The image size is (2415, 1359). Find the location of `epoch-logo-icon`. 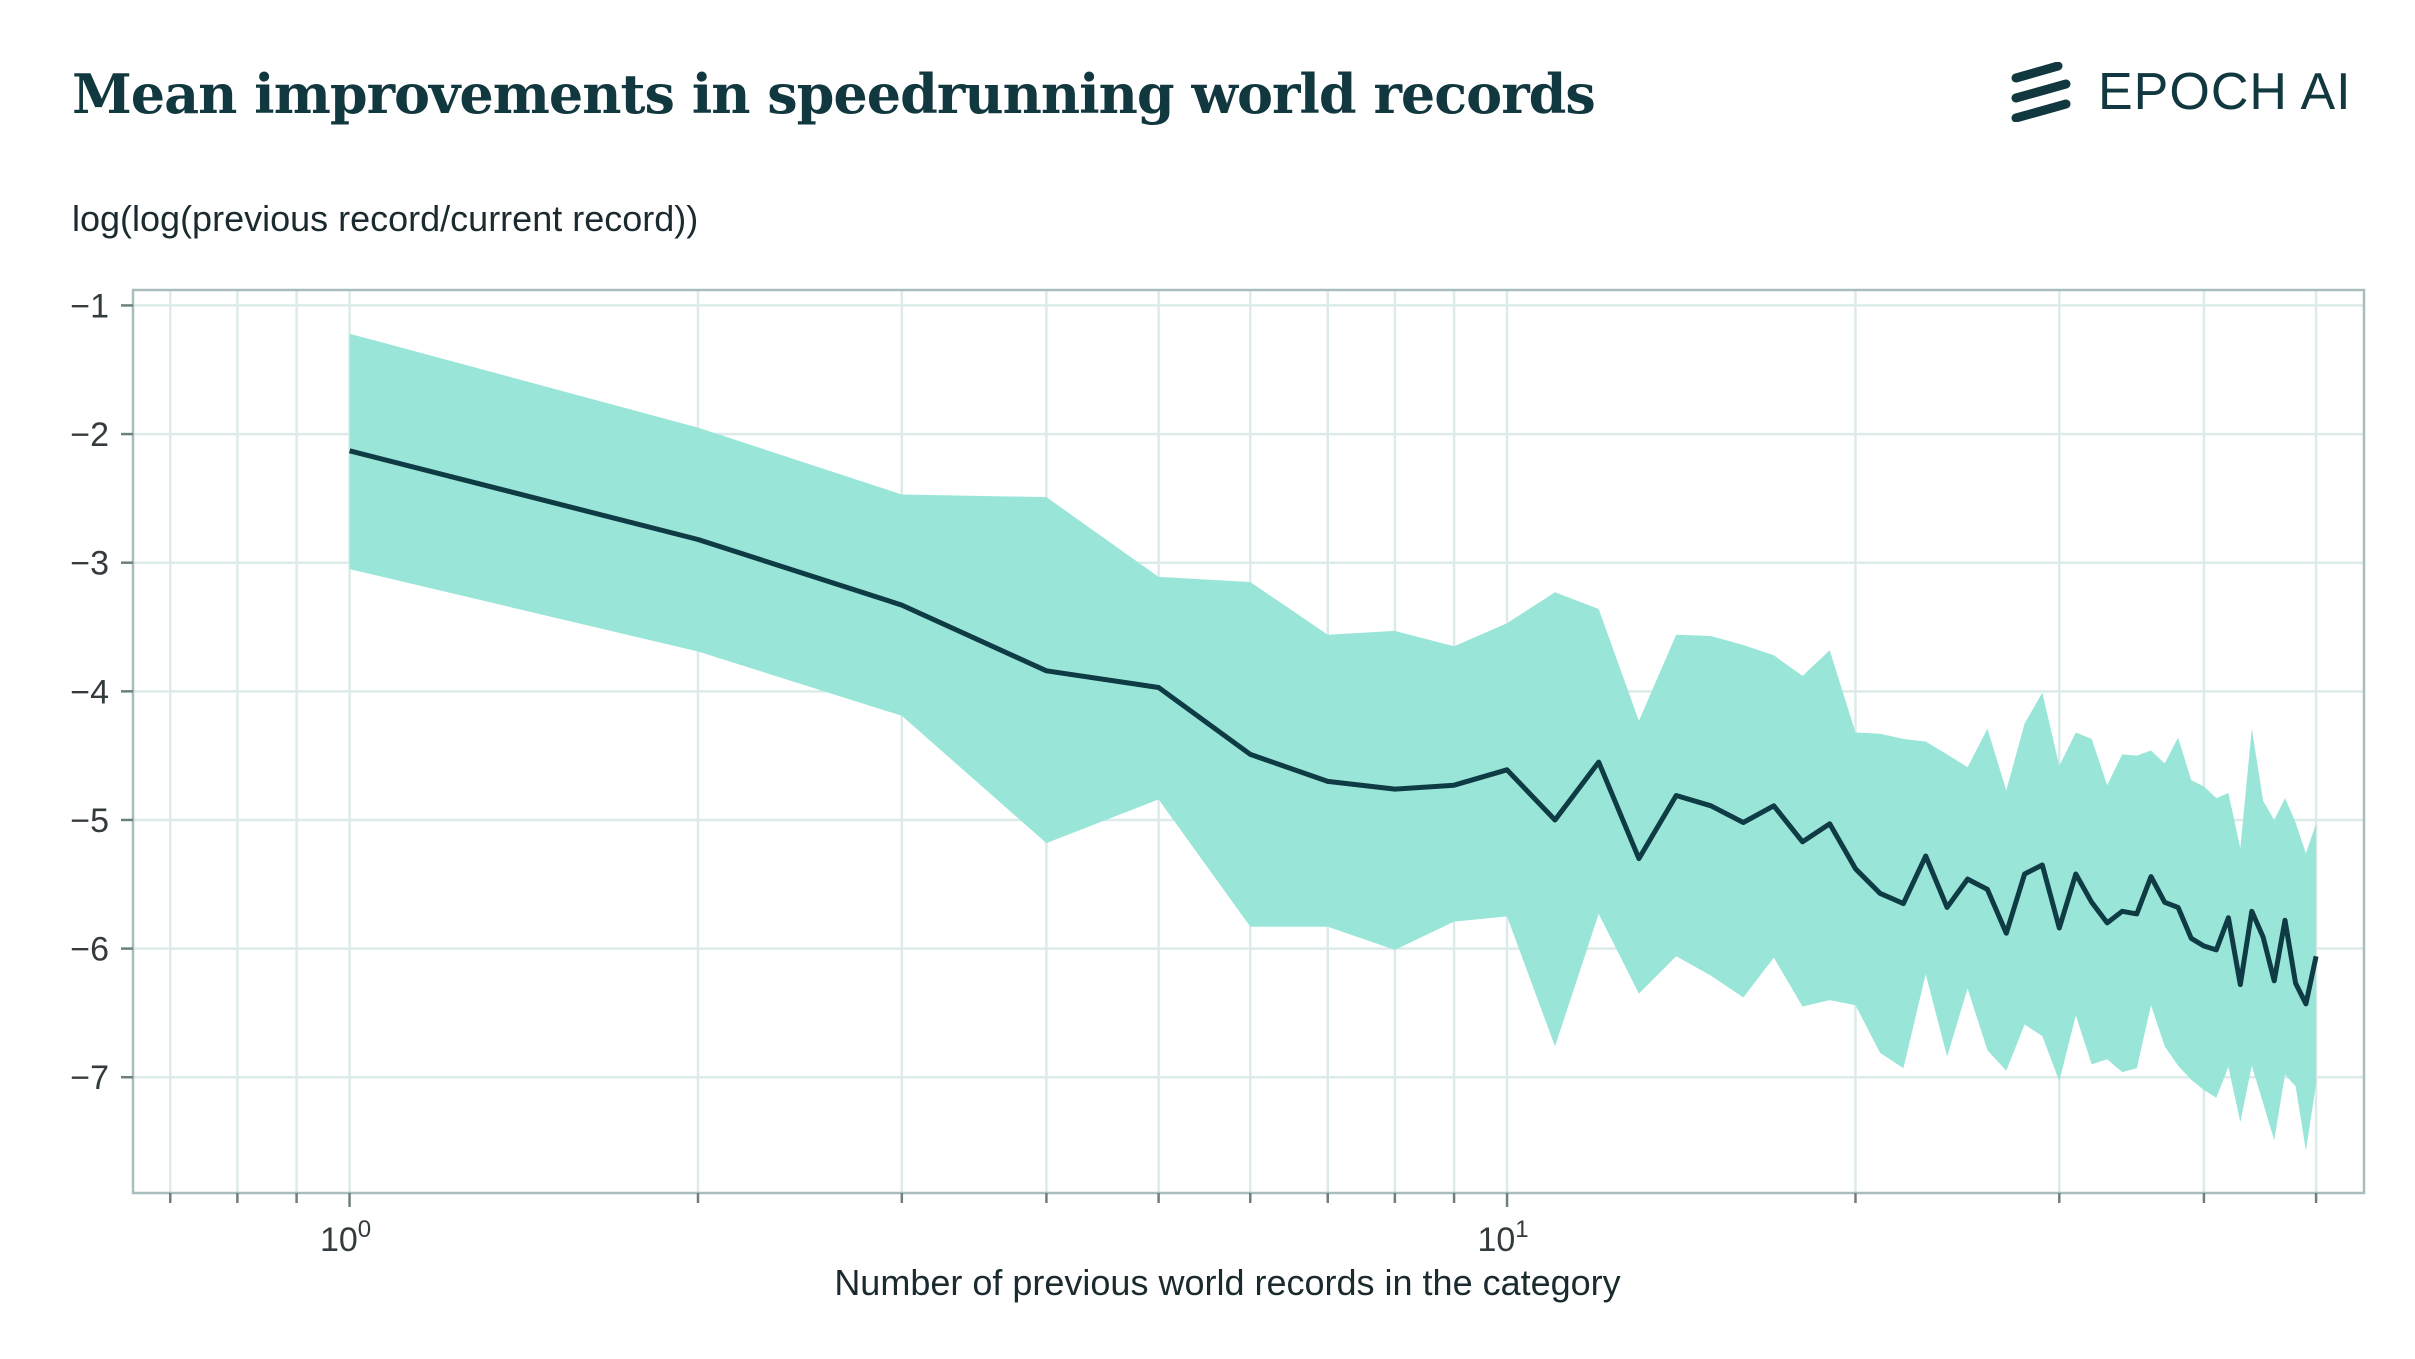

epoch-logo-icon is located at coordinates (2041, 92).